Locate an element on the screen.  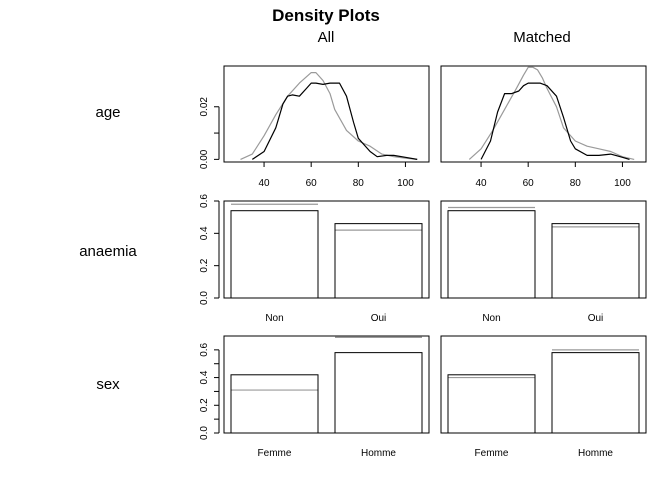
y-tick-label-sex-0: 0.0 is located at coordinates (204, 433).